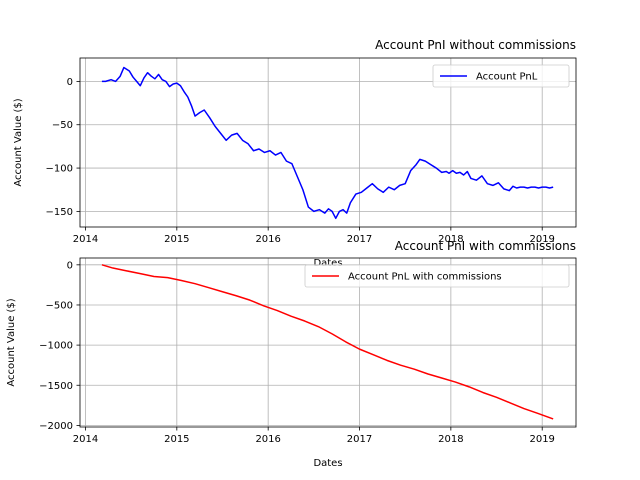 The image size is (640, 480). I want to click on legend: Account PnL with commissions, so click(437, 276).